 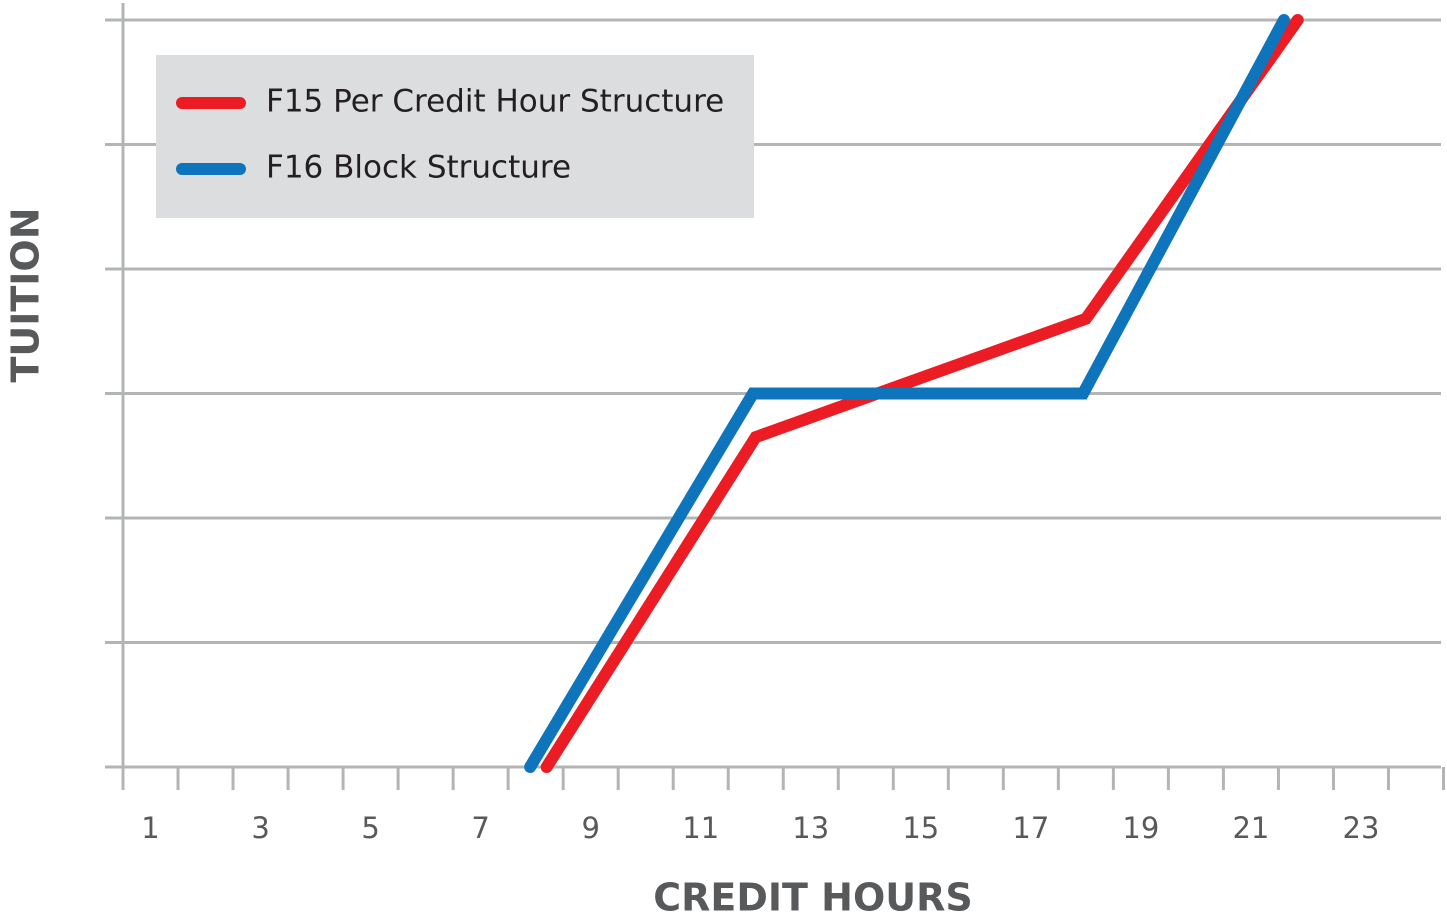 I want to click on x-tick-label: 23, so click(x=1361, y=828).